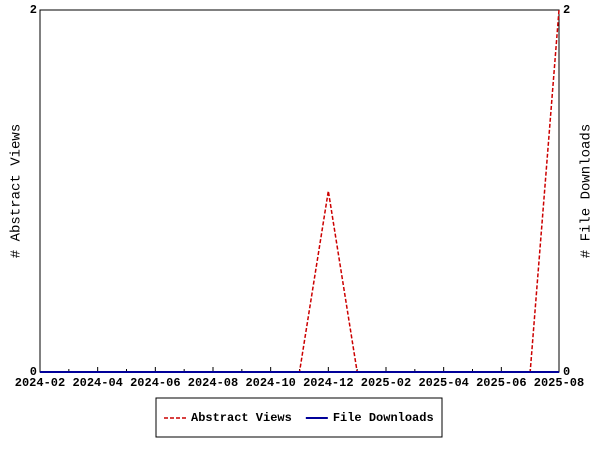  What do you see at coordinates (328, 383) in the screenshot?
I see `x-tick-label: 2024-12` at bounding box center [328, 383].